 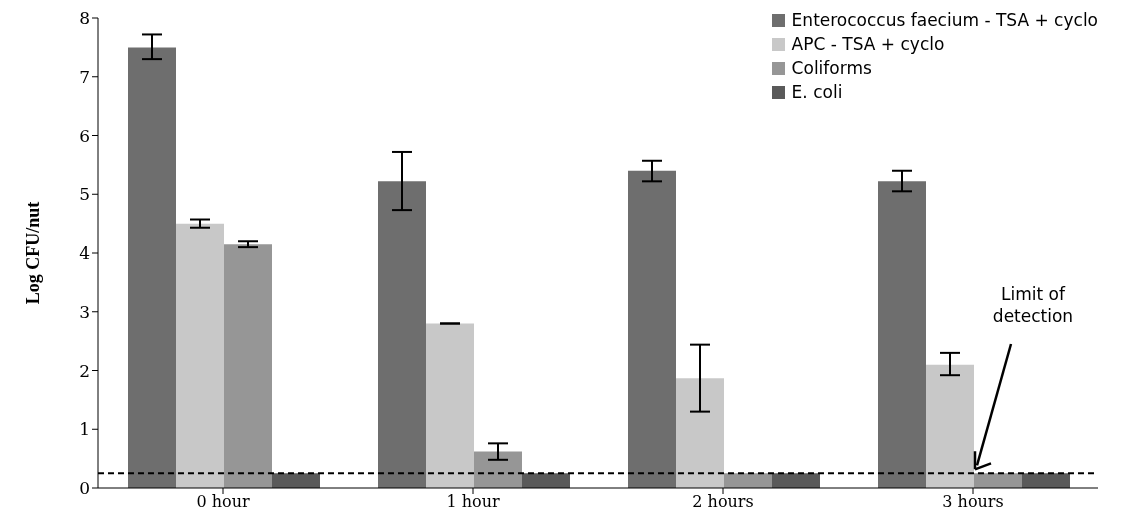 I want to click on legend-label: Coliforms, so click(x=831, y=68).